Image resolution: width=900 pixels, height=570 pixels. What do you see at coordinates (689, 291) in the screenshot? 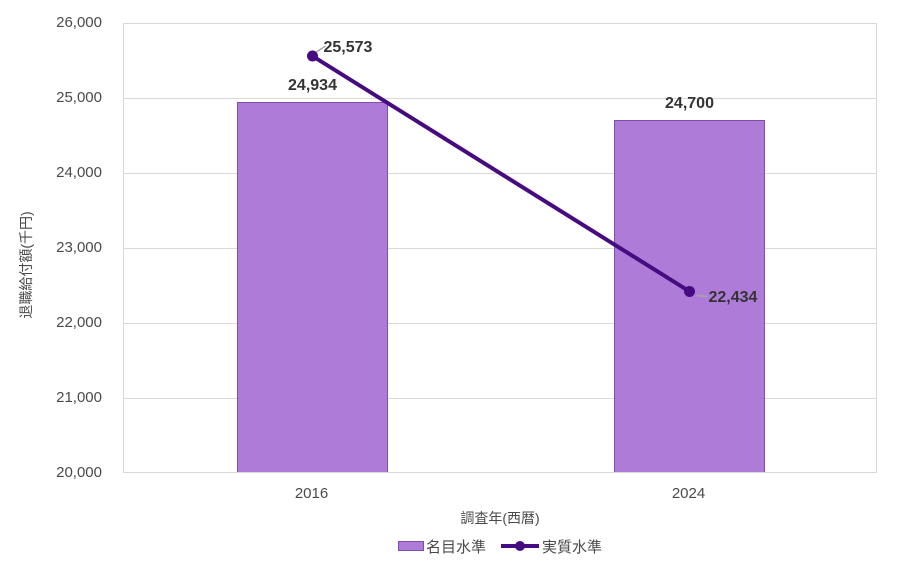
I see `line-marker-2024` at bounding box center [689, 291].